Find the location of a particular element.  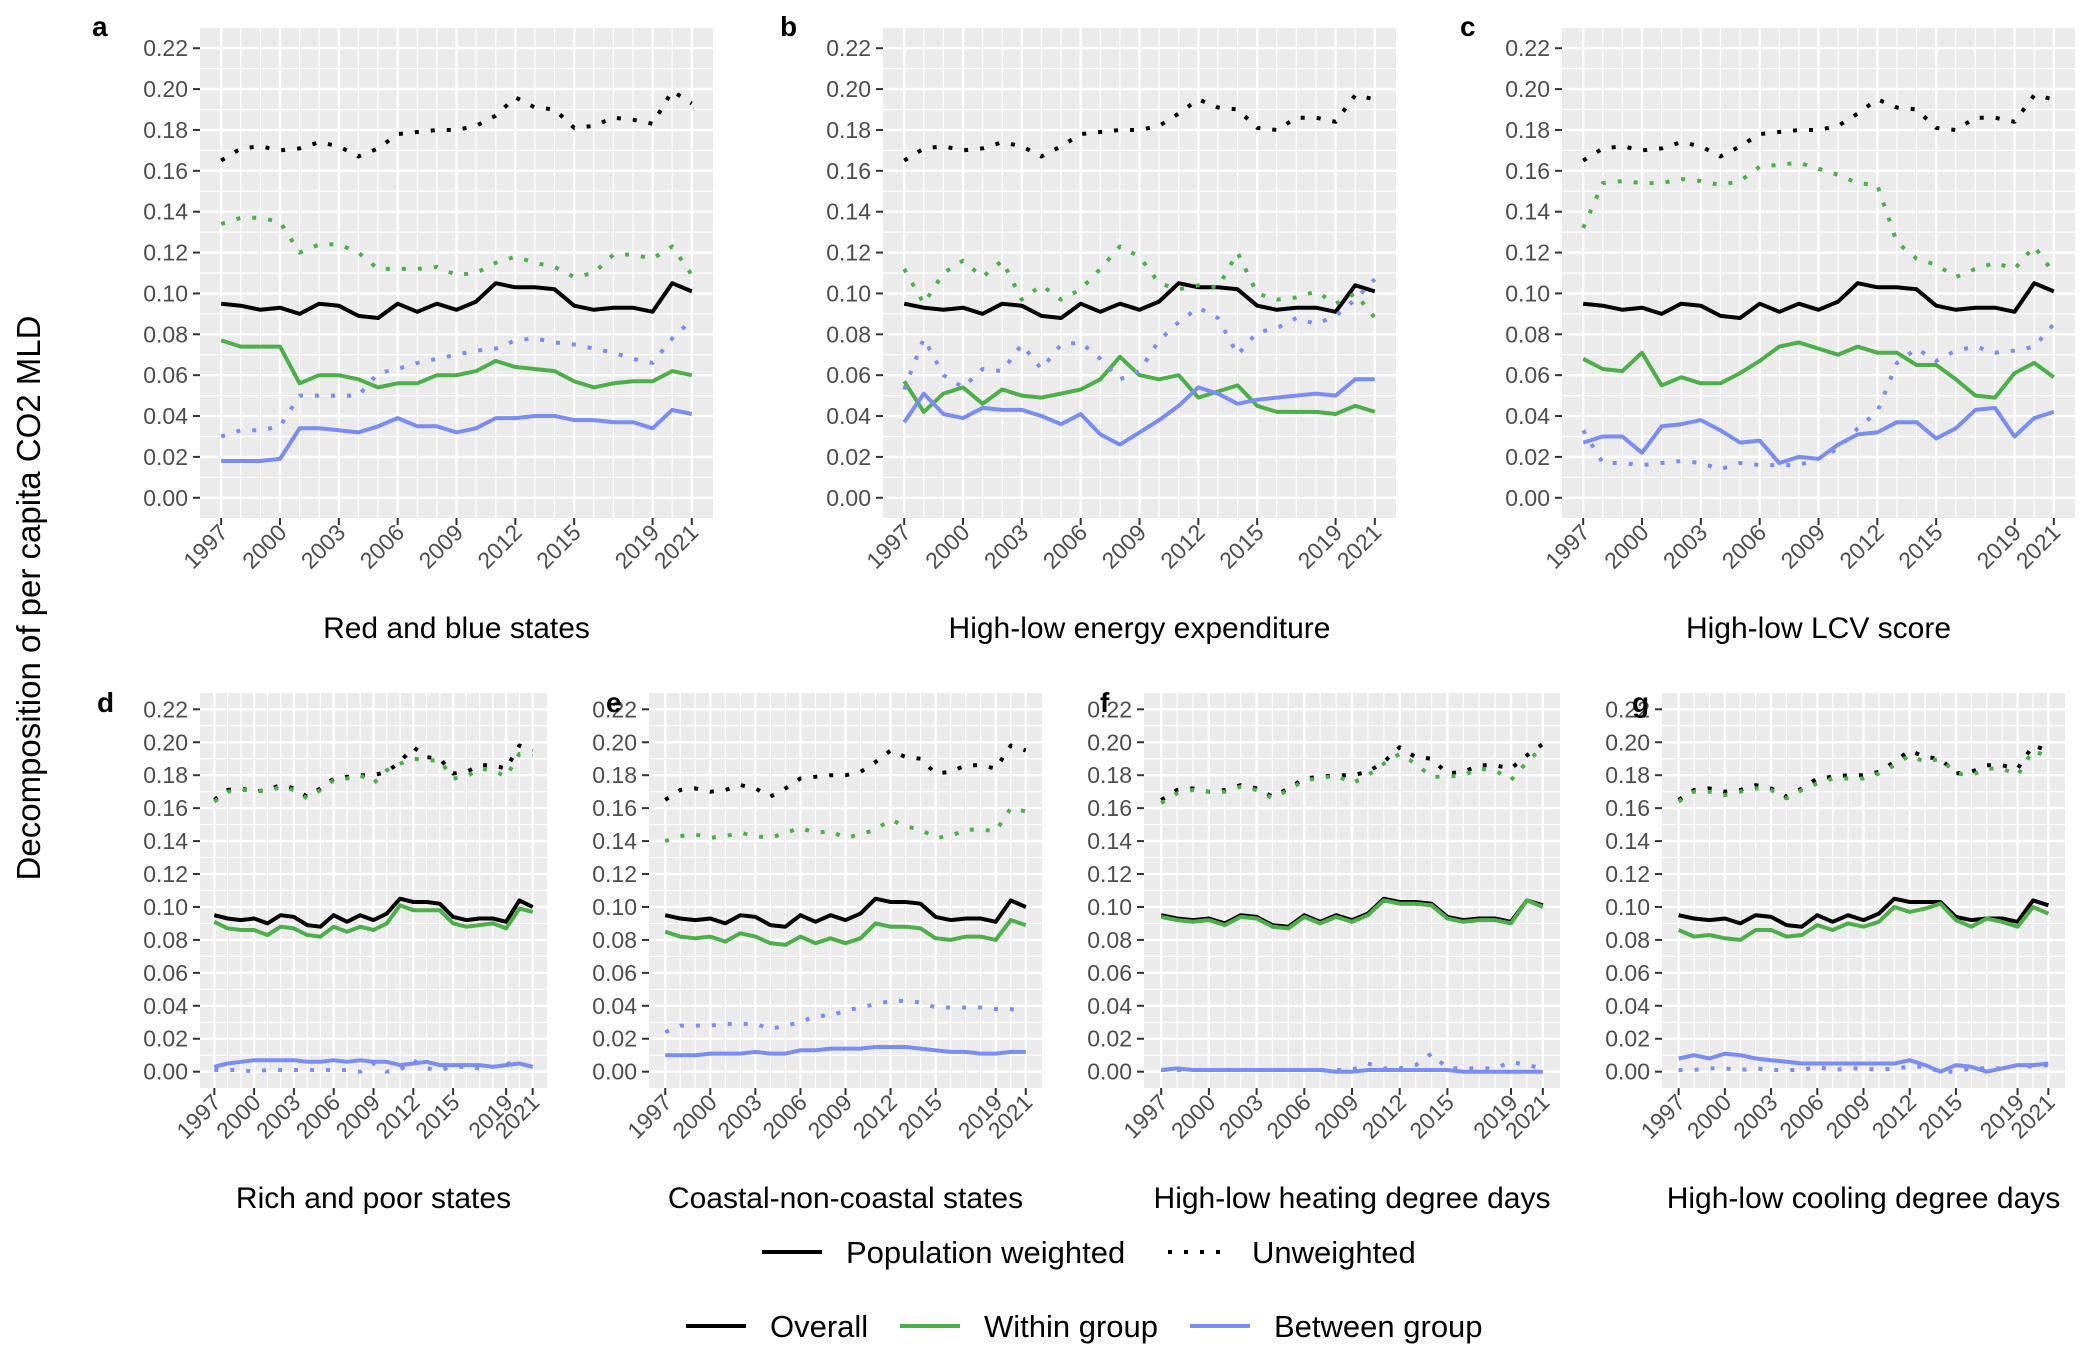

panel-letter: c is located at coordinates (1468, 26).